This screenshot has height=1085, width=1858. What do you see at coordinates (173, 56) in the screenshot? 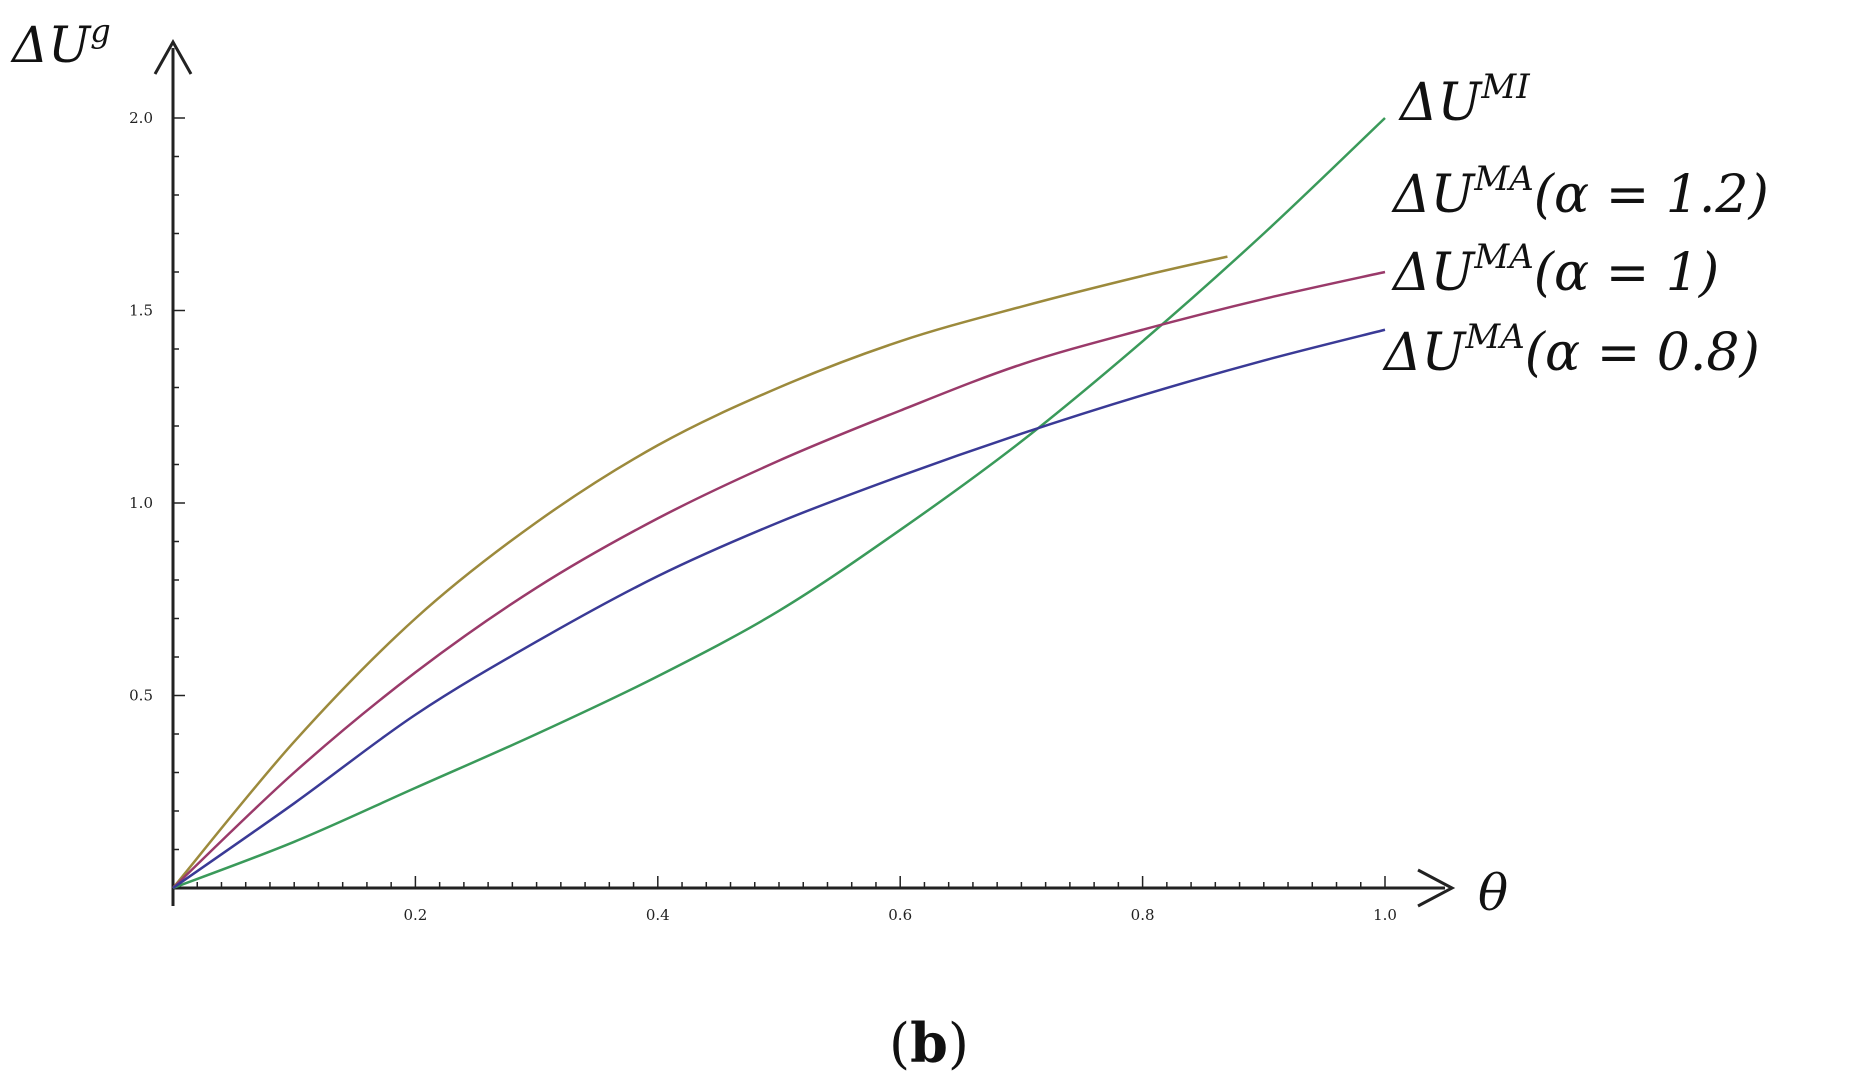
I see `y-axis-arrow-icon` at bounding box center [173, 56].